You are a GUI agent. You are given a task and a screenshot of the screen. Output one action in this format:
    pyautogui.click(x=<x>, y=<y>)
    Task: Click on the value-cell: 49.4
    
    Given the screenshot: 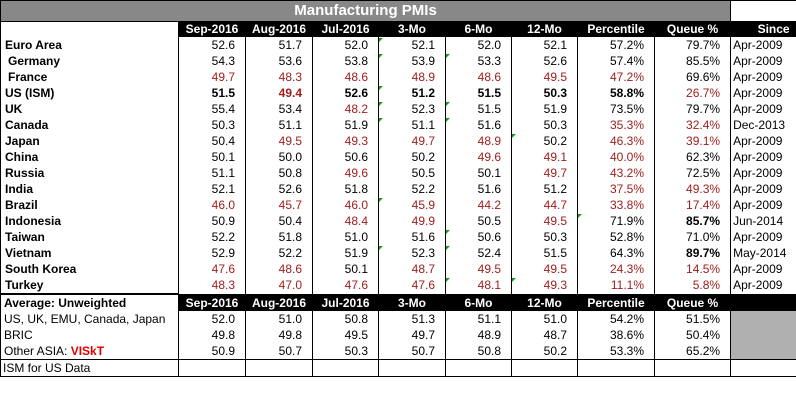 What is the action you would take?
    pyautogui.click(x=279, y=93)
    